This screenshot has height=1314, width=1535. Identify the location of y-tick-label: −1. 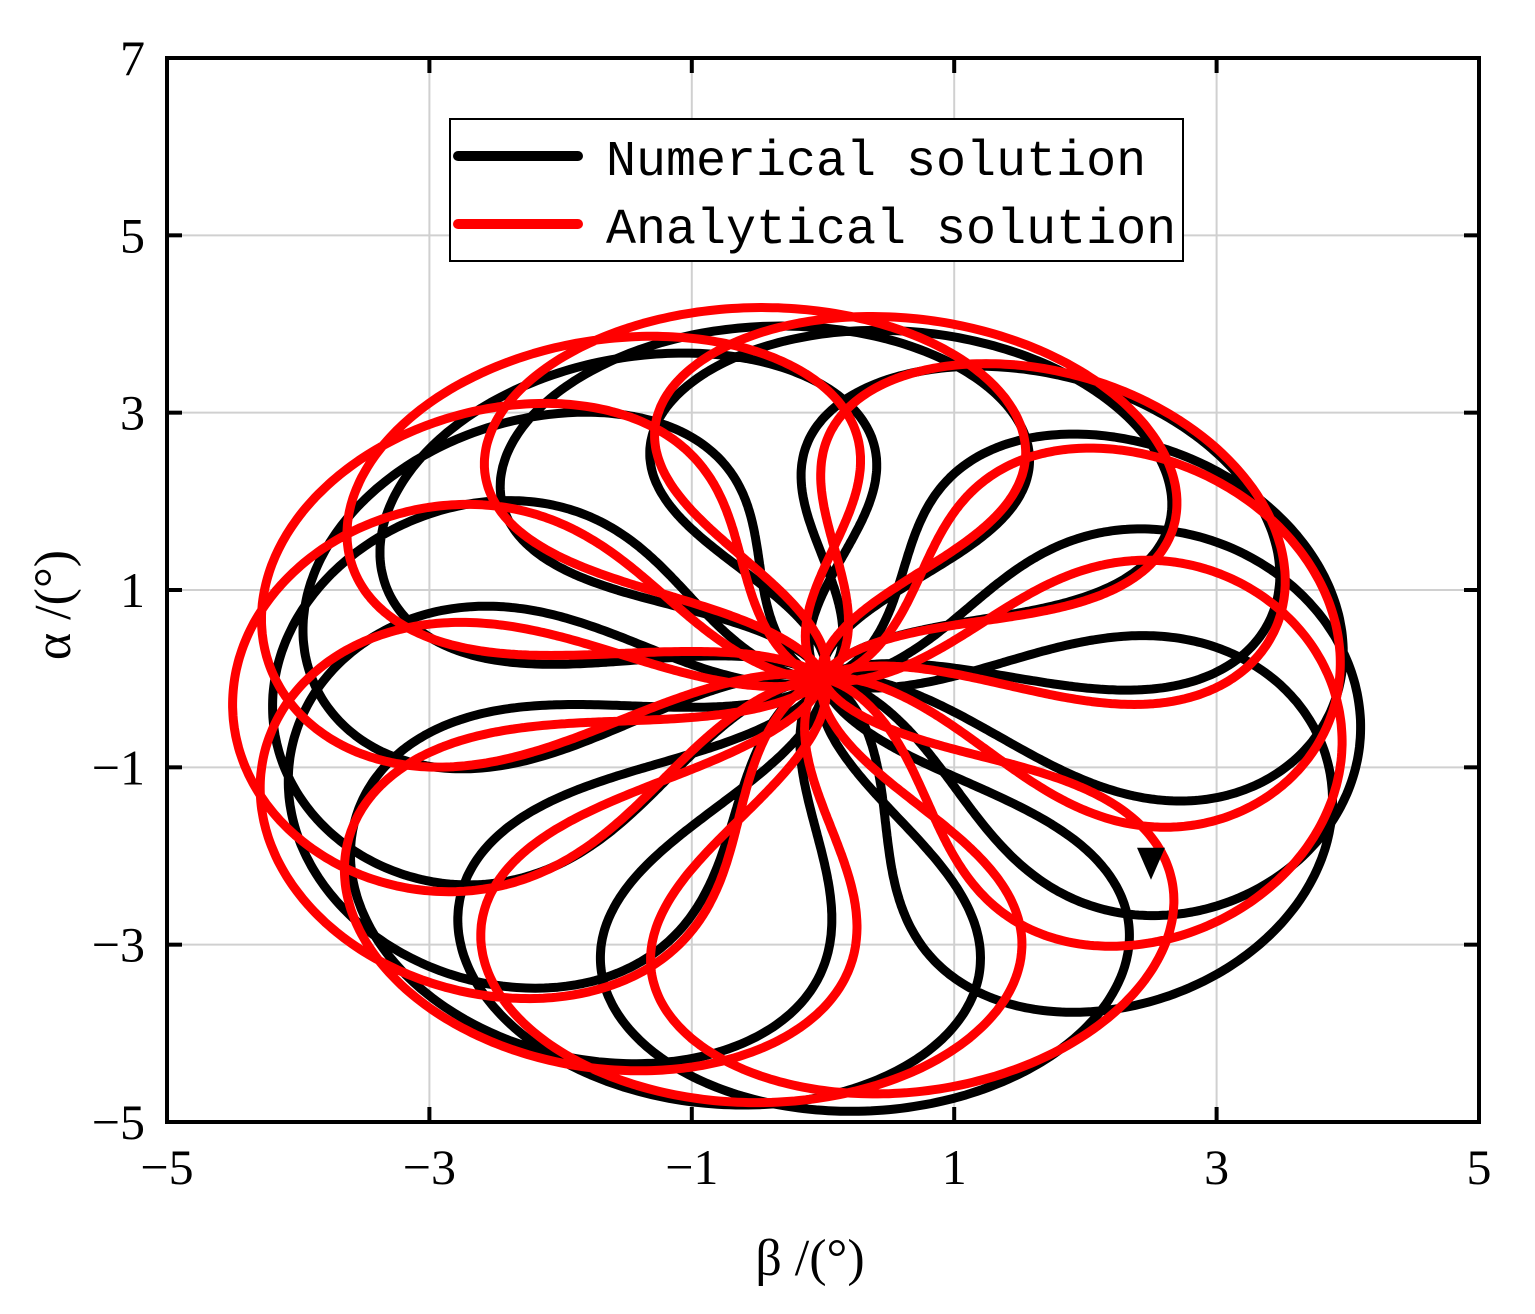
(118, 767).